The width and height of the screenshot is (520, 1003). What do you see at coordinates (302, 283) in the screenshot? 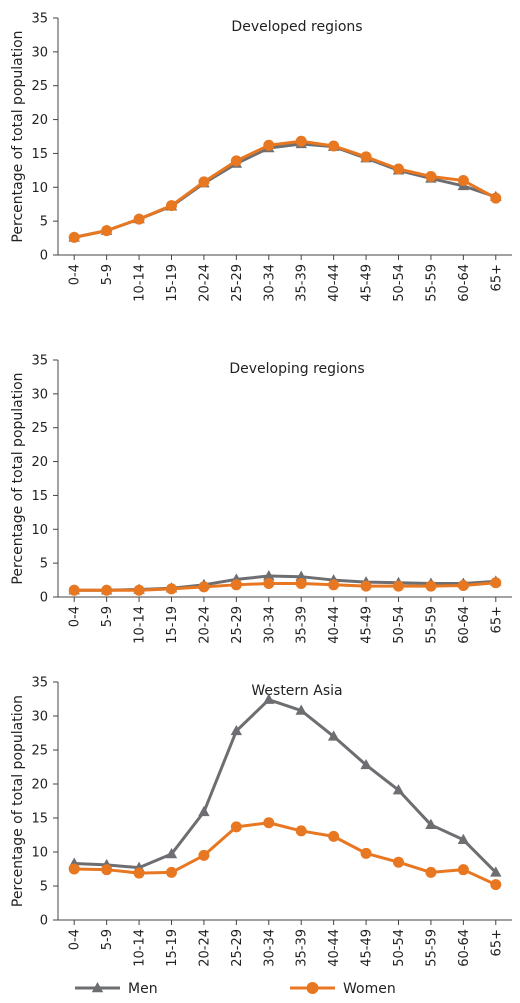
I see `x-tick-label: 35-39` at bounding box center [302, 283].